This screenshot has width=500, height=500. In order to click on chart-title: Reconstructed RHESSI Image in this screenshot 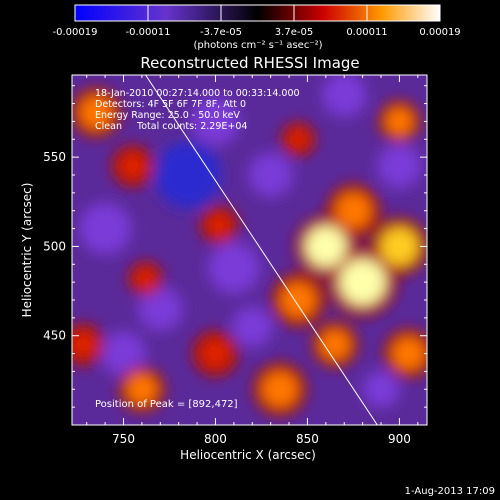, I will do `click(249, 63)`.